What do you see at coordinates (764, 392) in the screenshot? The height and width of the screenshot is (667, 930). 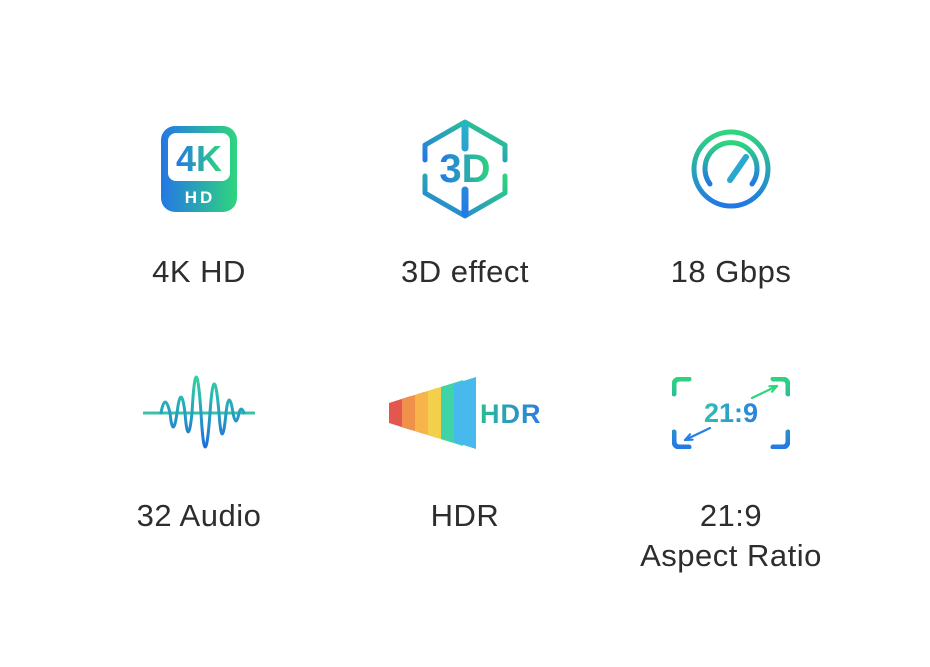 I see `expand-arrow-top-right` at bounding box center [764, 392].